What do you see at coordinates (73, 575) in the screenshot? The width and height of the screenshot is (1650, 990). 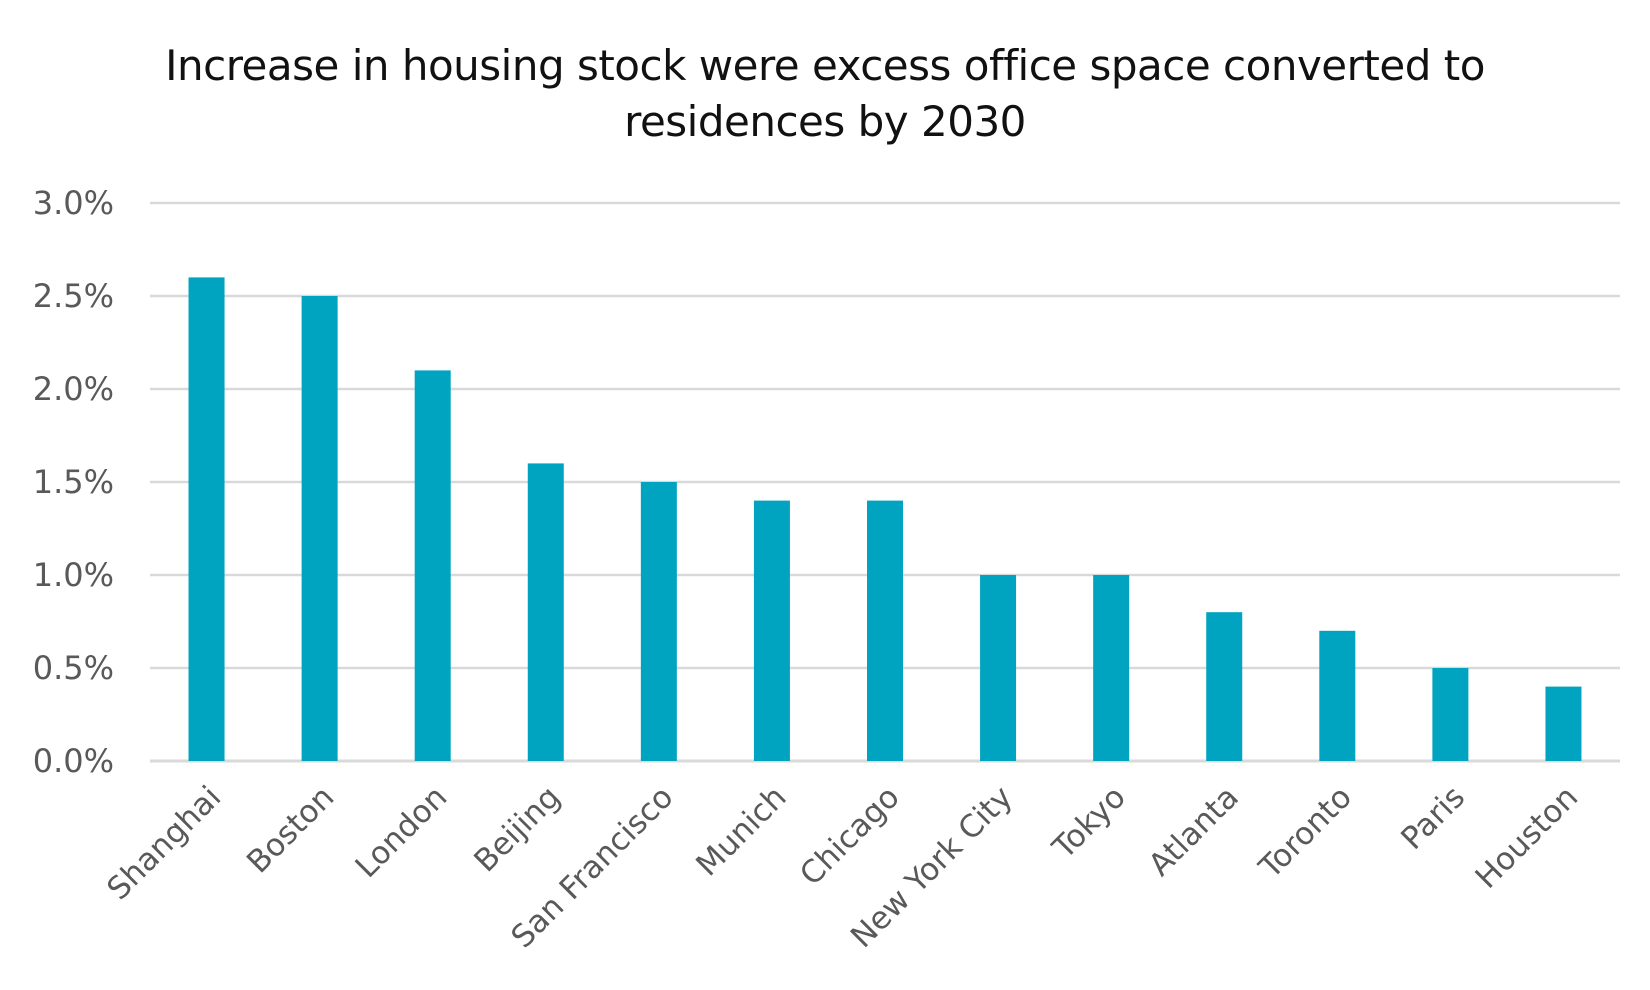 I see `y-tick-label: 1.0%` at bounding box center [73, 575].